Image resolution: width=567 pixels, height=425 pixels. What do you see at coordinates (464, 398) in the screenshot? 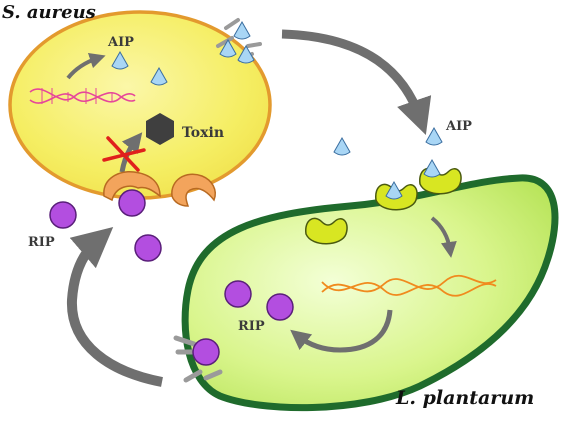
I see `l-plantarum-label: L. plantarum` at bounding box center [464, 398].